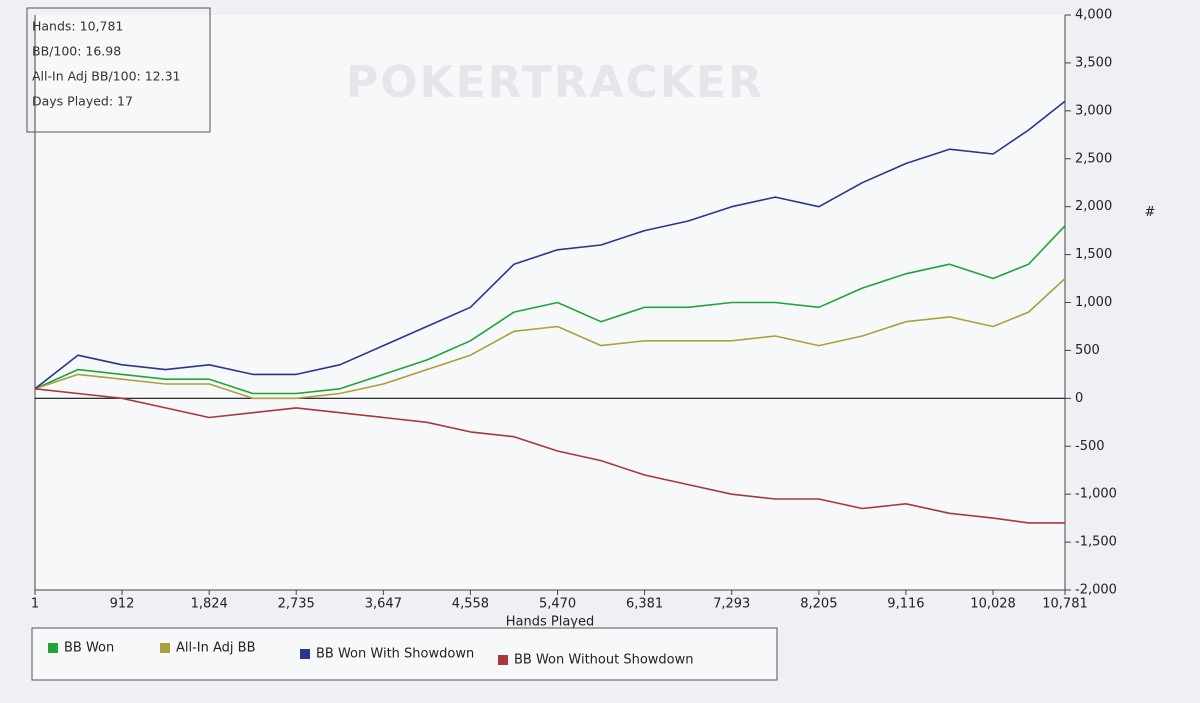  Describe the element at coordinates (644, 604) in the screenshot. I see `x-tick-label: 6,381` at that location.